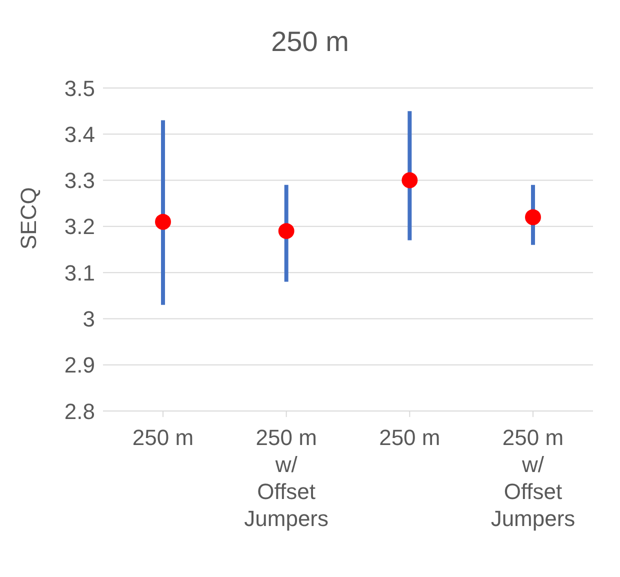 This screenshot has height=577, width=620. I want to click on y-tick-label: 3.2, so click(79, 227).